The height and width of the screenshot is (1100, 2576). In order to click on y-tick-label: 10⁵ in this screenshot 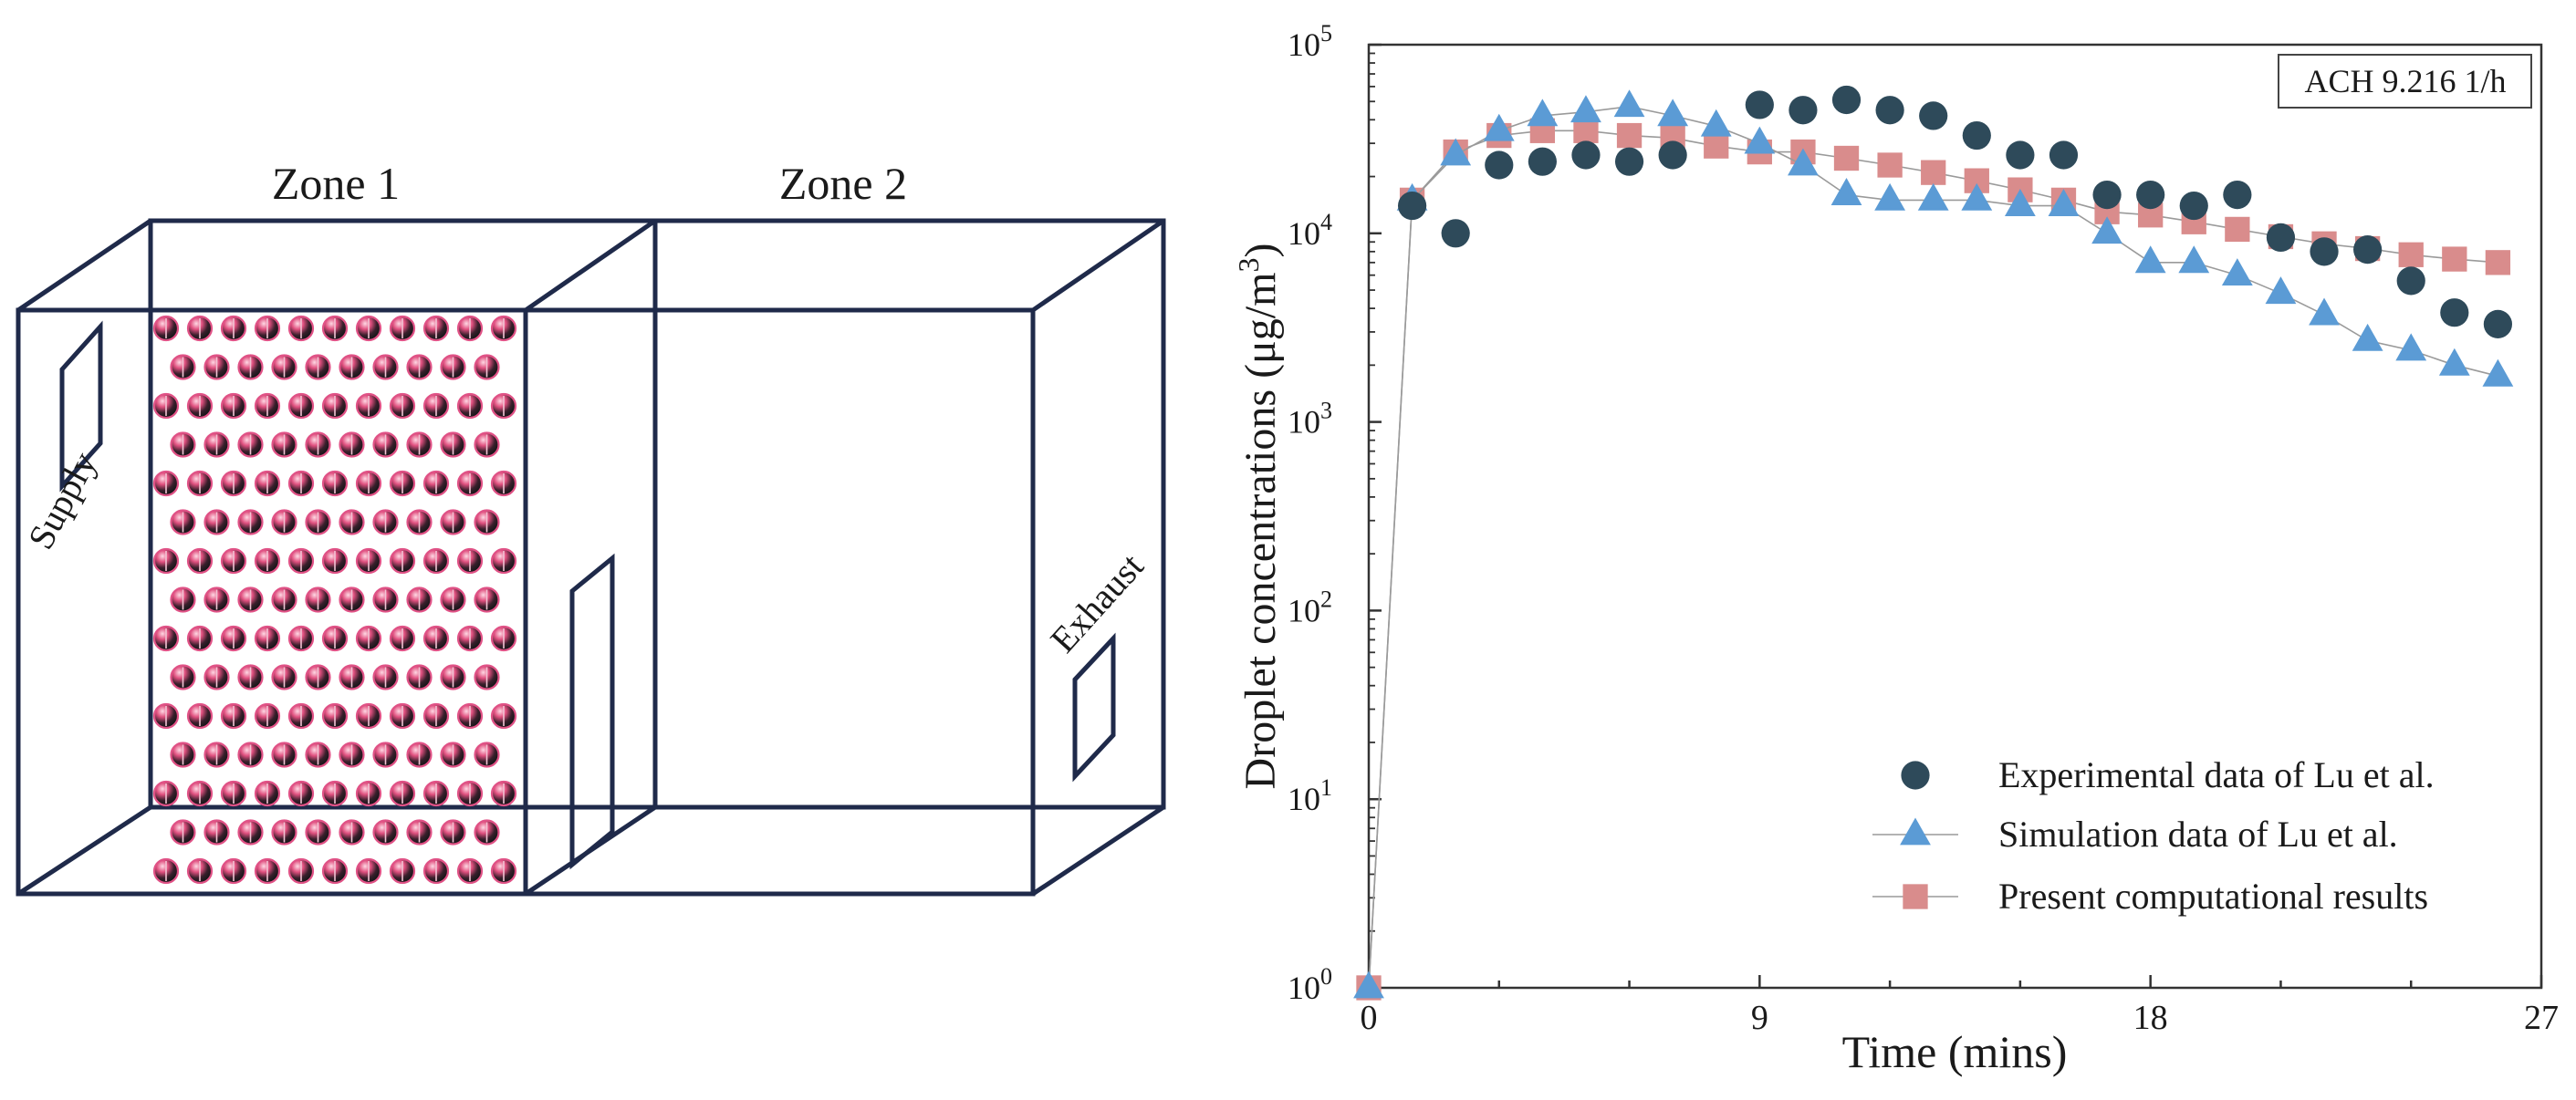, I will do `click(1310, 41)`.